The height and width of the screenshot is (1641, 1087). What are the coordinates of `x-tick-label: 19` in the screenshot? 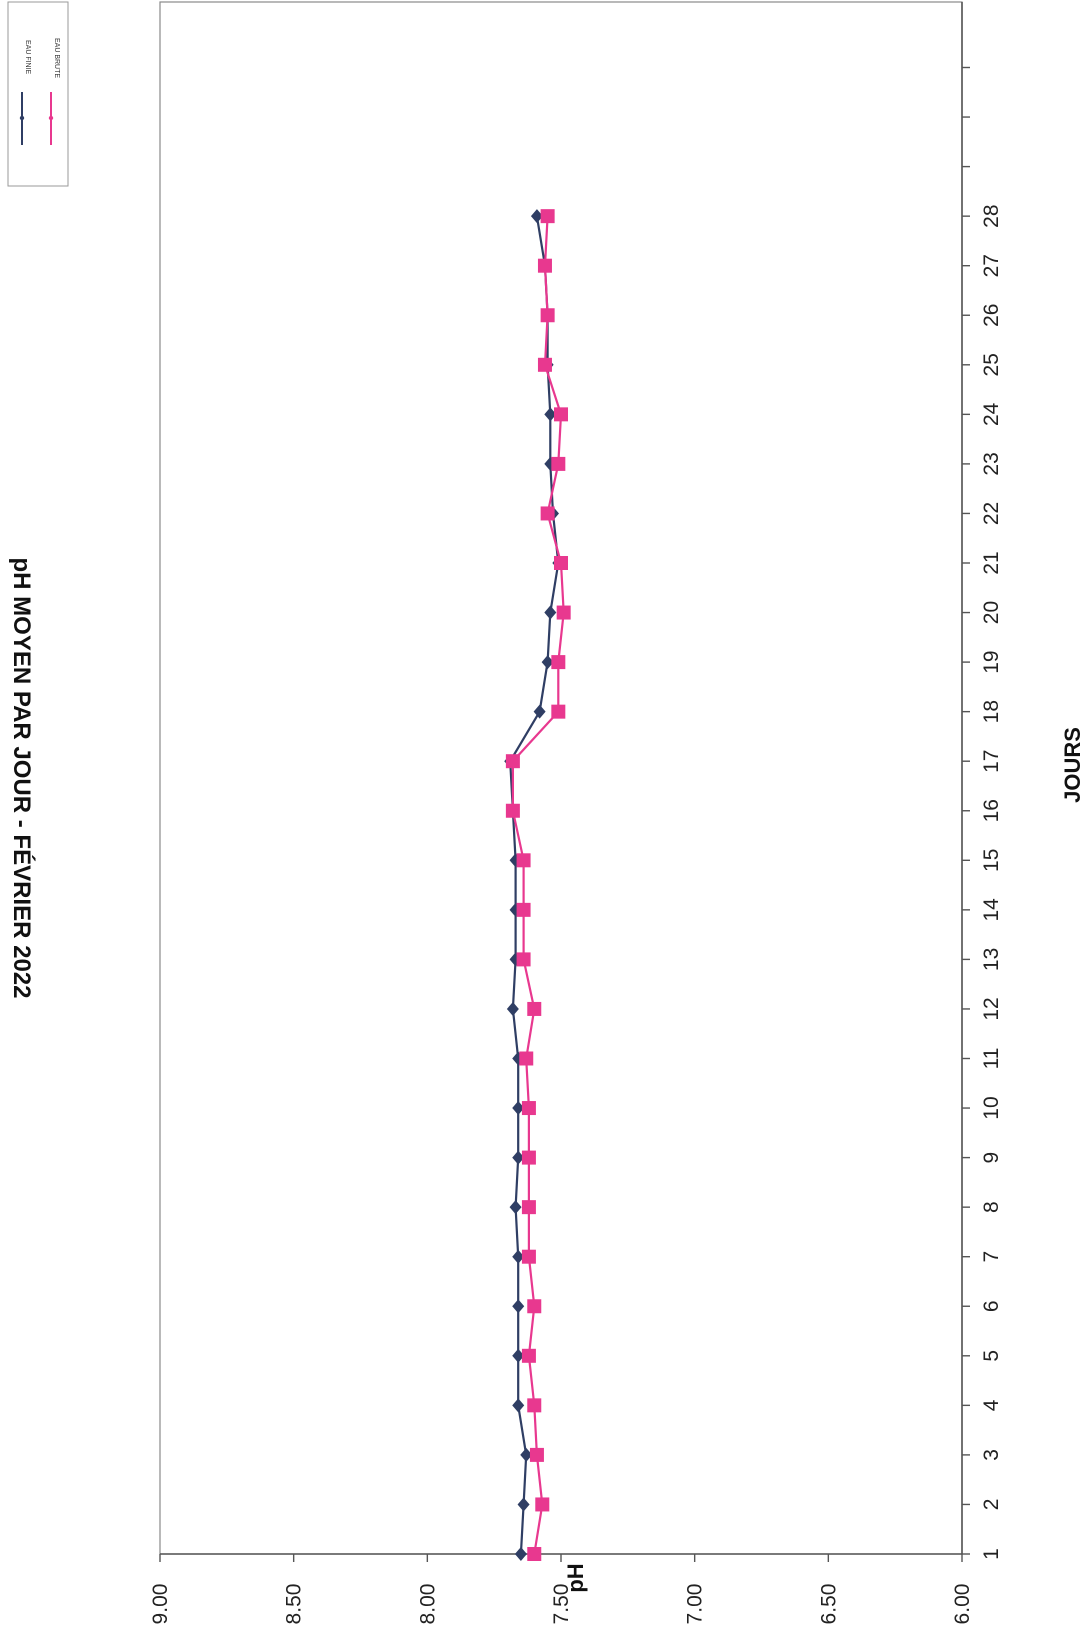 It's located at (991, 661).